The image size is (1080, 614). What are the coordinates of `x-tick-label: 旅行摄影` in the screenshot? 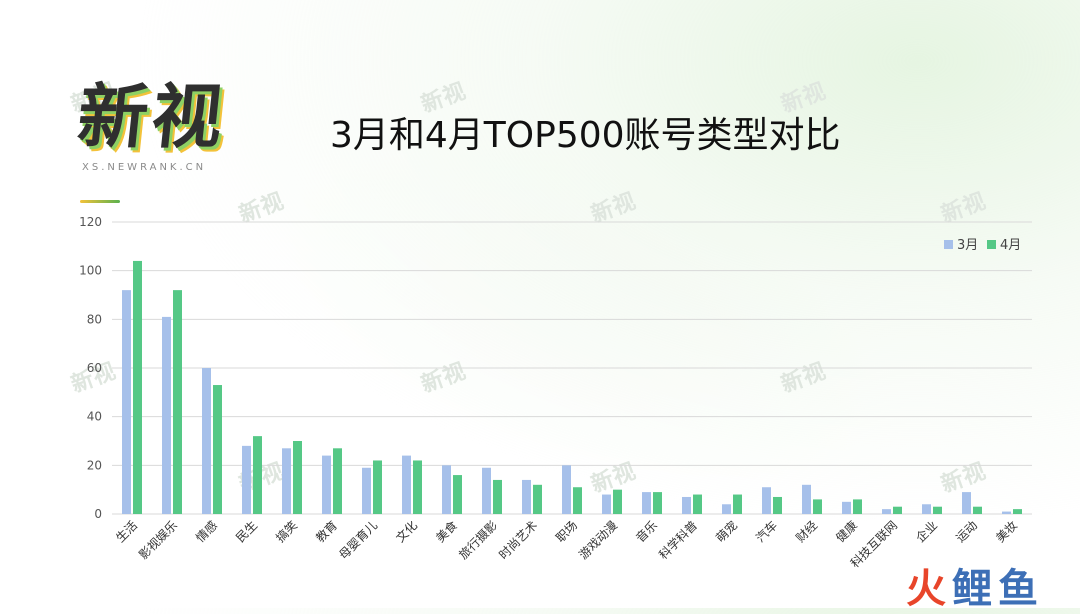 It's located at (478, 540).